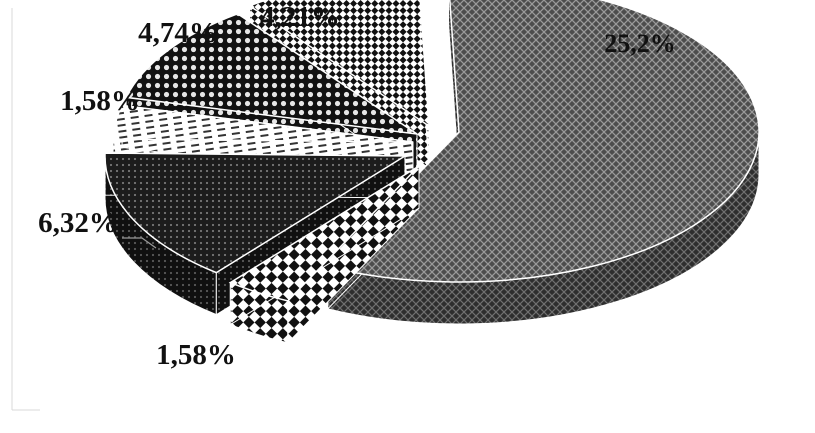 This screenshot has height=433, width=815. I want to click on data-label-6: 4,21%, so click(300, 17).